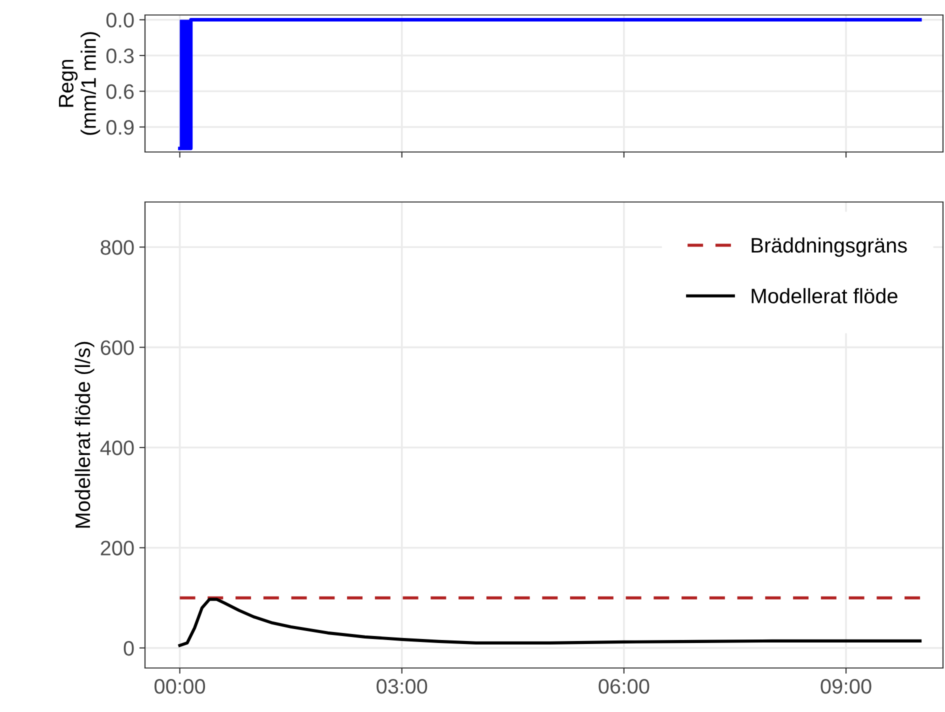 The width and height of the screenshot is (945, 712). I want to click on x-tick-label: 00:00, so click(180, 686).